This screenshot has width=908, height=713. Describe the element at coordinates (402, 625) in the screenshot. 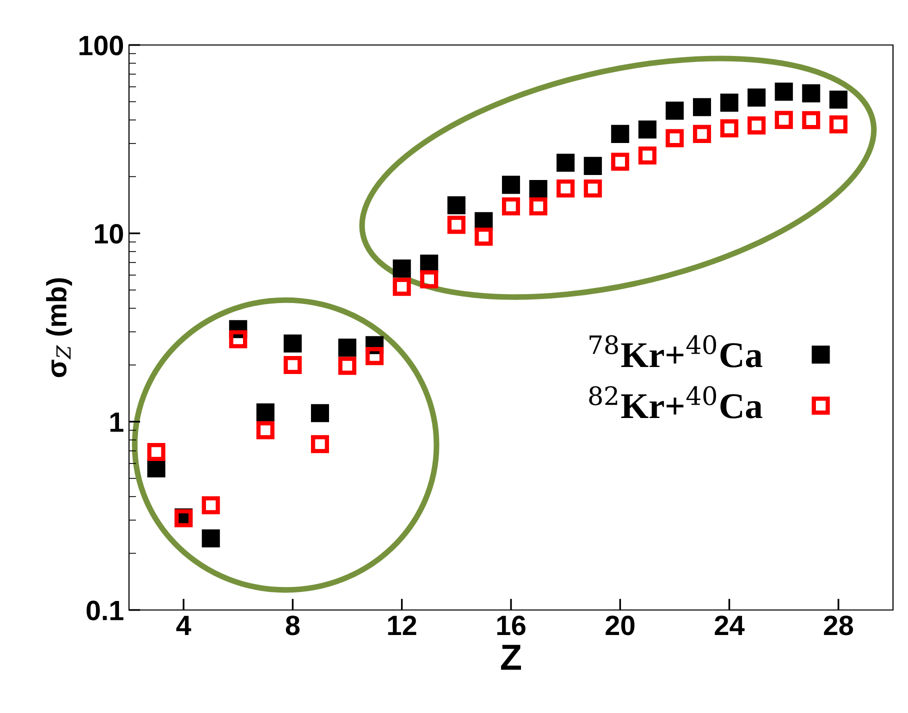

I see `x-tick-label: 12` at that location.